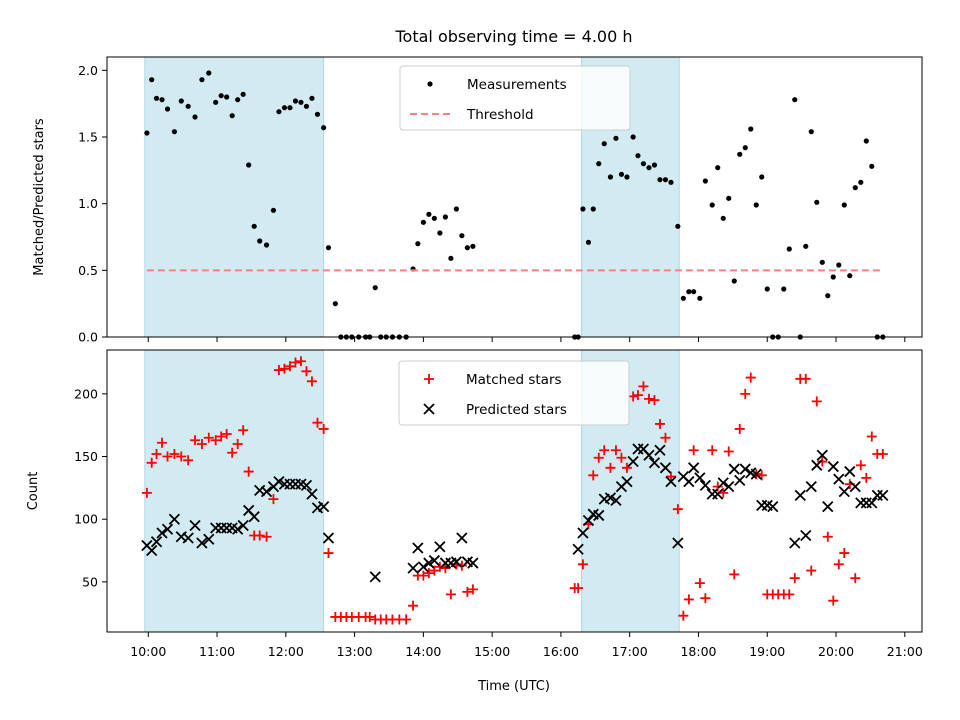 This screenshot has height=720, width=960. I want to click on x-tick-label: 18:00, so click(698, 651).